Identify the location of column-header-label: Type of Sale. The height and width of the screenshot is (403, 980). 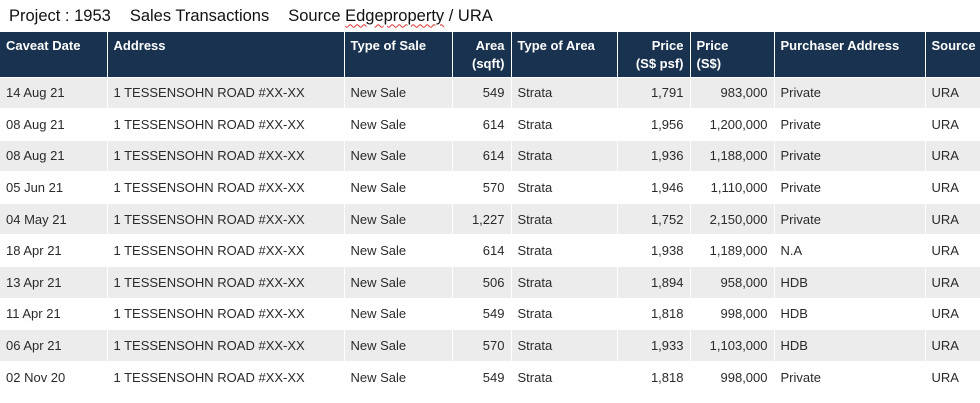
(388, 45).